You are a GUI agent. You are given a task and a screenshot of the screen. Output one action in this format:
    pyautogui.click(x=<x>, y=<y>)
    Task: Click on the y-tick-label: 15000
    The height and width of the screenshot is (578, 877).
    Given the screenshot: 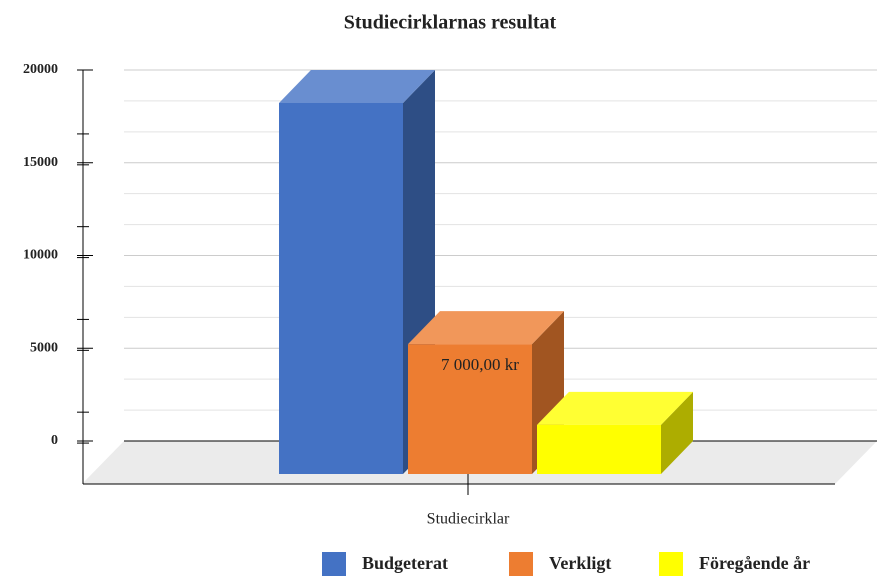 What is the action you would take?
    pyautogui.click(x=40, y=162)
    